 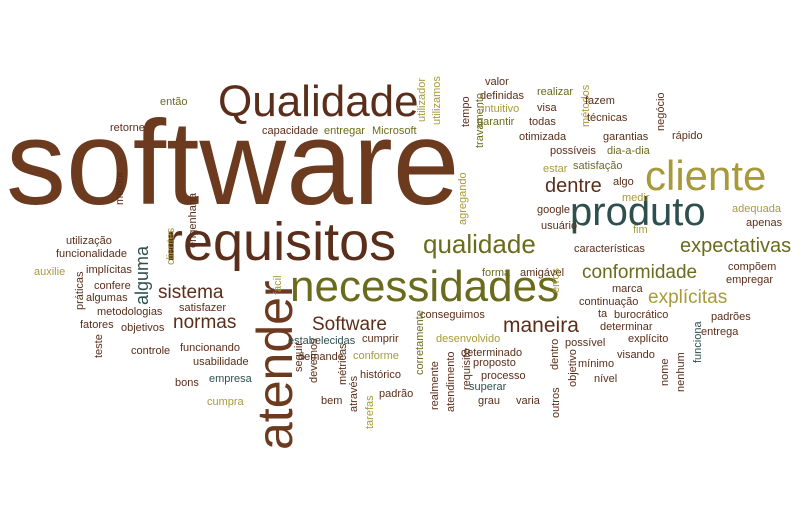 I want to click on cloud-word: erros, so click(x=556, y=280).